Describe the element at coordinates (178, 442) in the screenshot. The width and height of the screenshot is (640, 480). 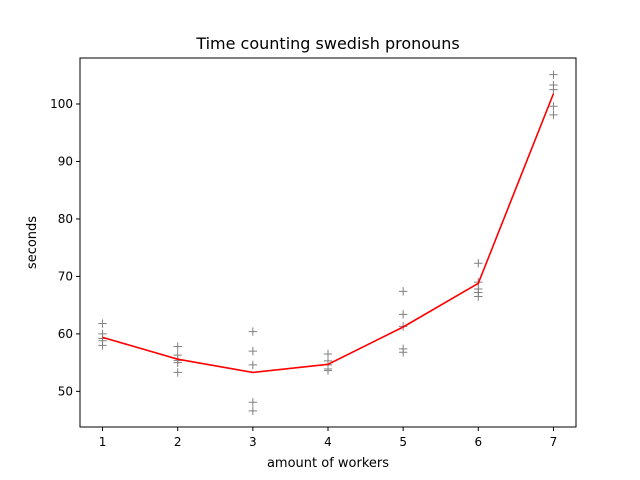
I see `x-tick-label: 2` at that location.